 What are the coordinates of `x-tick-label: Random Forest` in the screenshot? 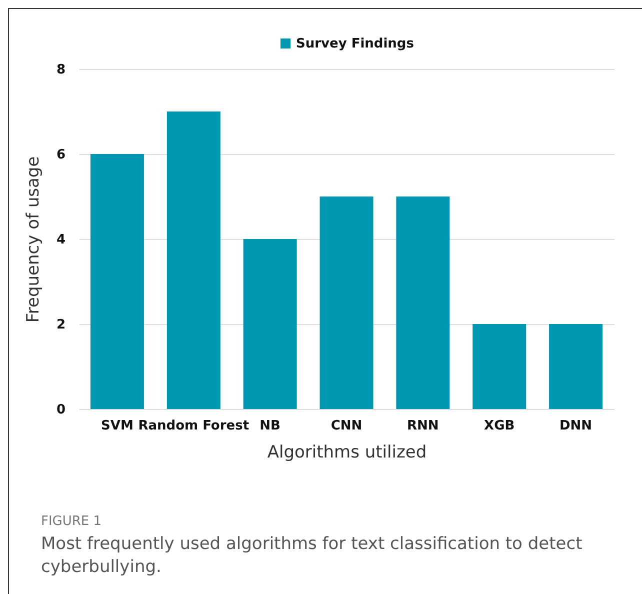 It's located at (194, 426).